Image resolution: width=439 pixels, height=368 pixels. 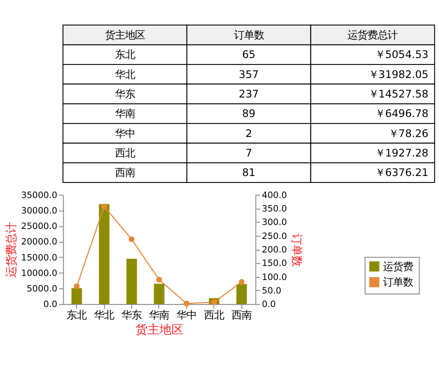 I want to click on y2-tick-label: 150.0, so click(x=274, y=264).